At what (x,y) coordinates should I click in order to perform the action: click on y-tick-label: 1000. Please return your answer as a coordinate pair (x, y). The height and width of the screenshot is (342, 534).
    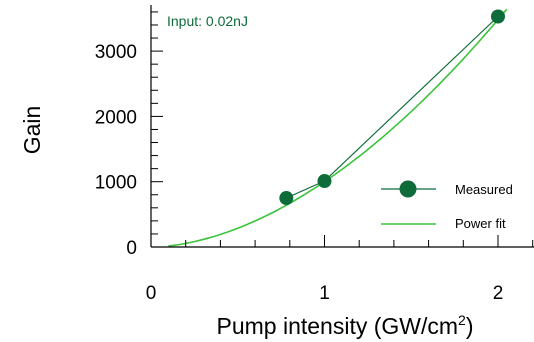
    Looking at the image, I should click on (116, 183).